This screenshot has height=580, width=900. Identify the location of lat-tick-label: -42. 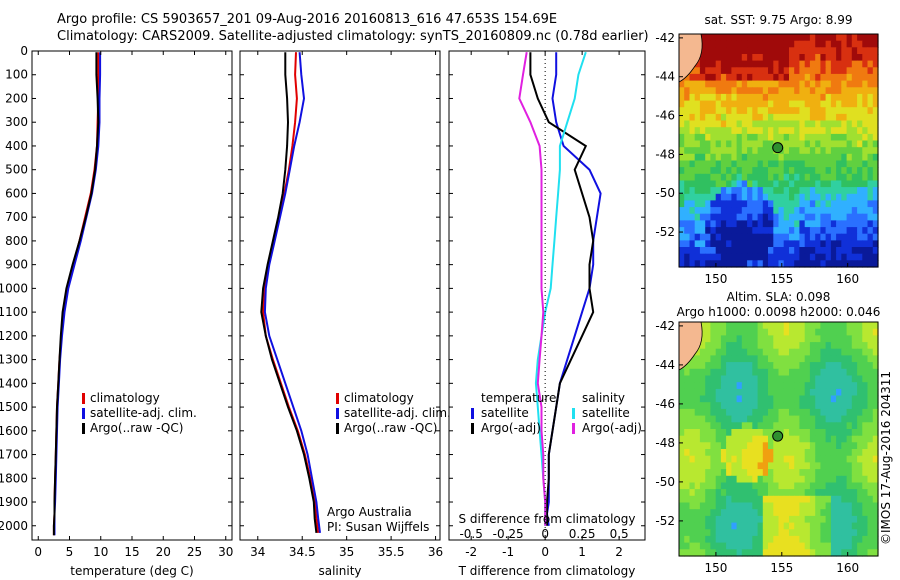
(665, 326).